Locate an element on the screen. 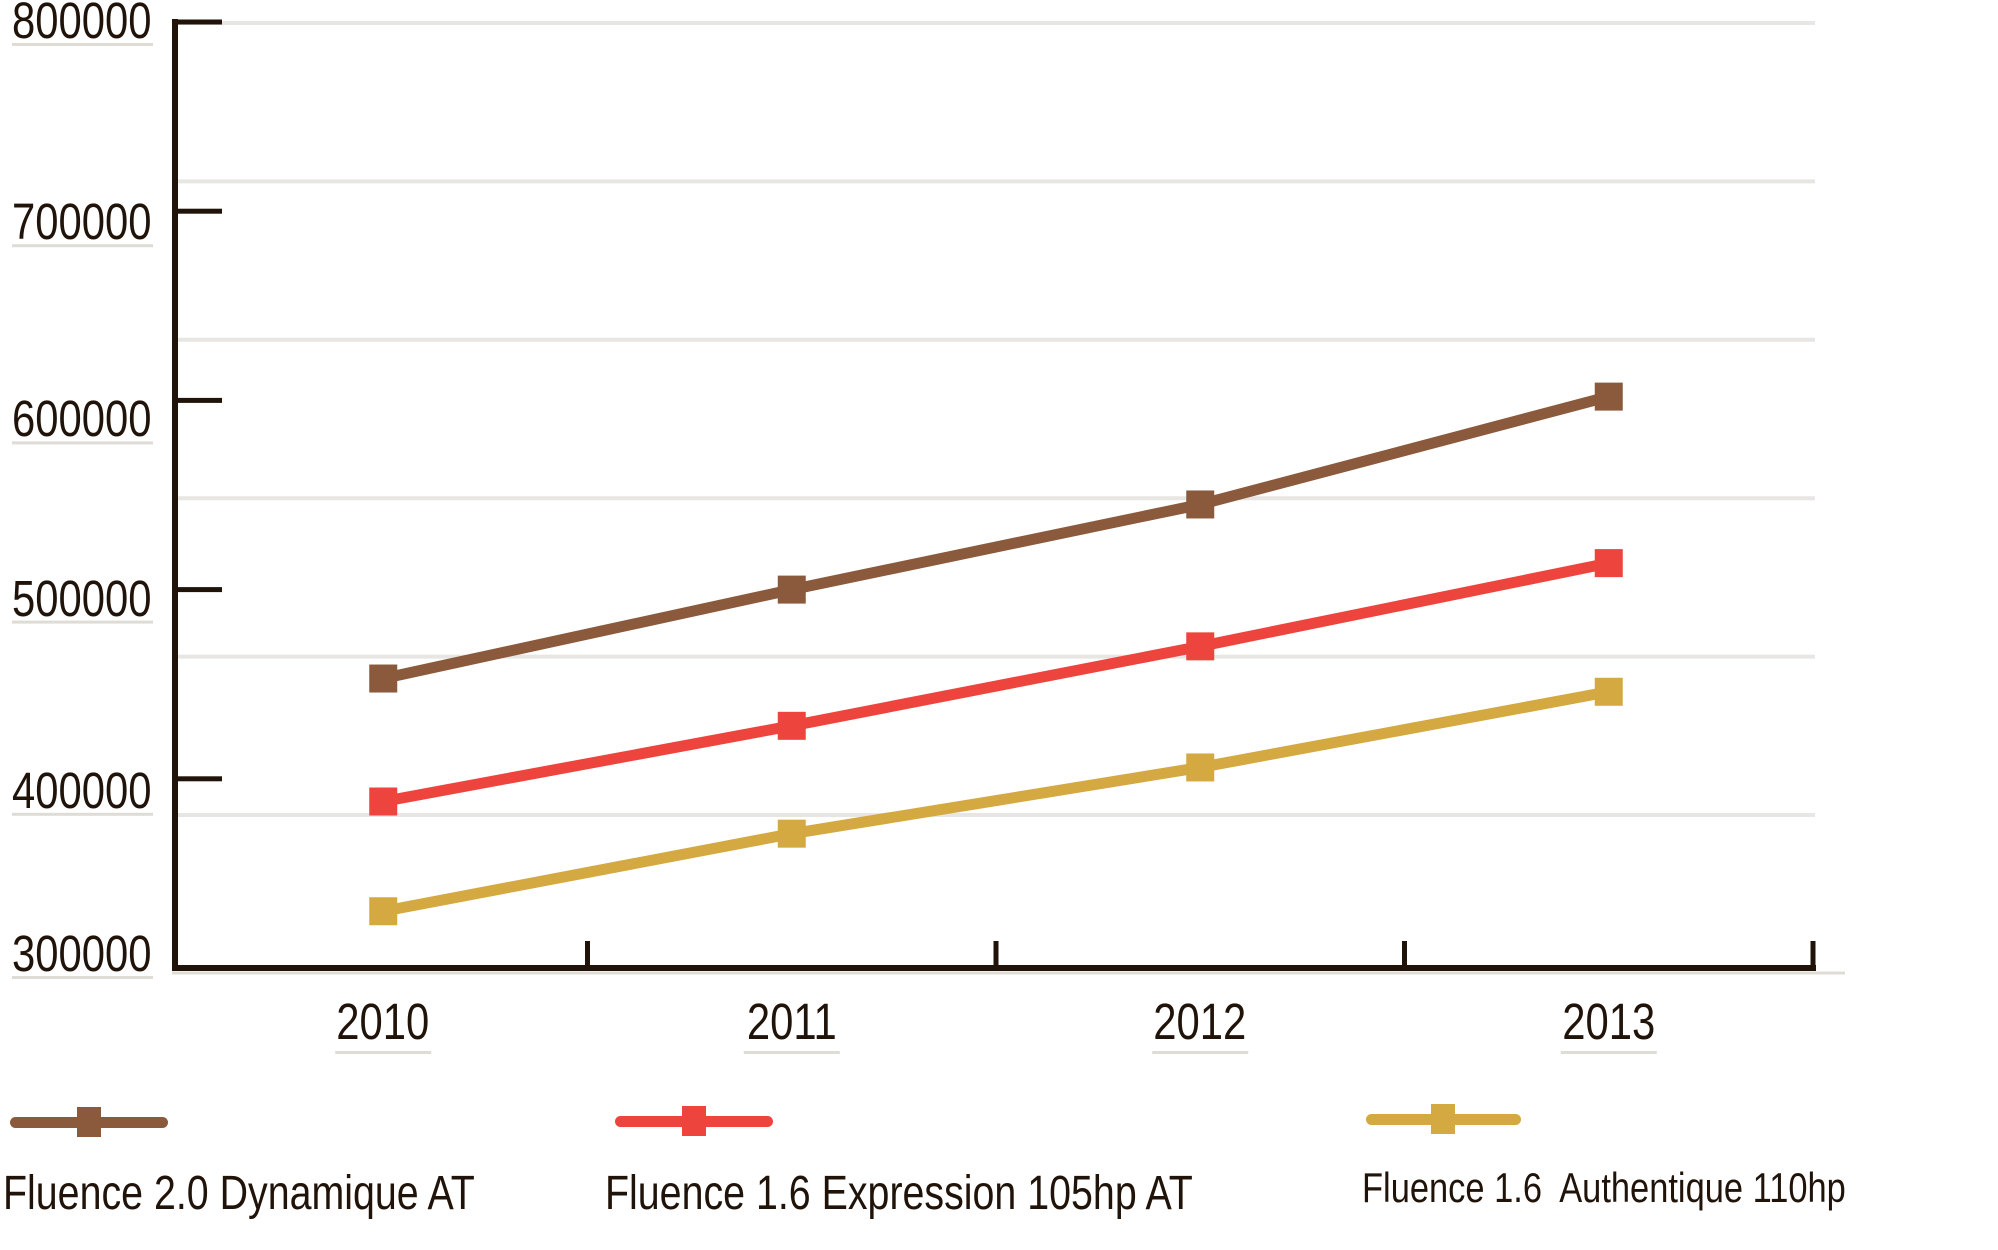 The height and width of the screenshot is (1250, 1998). x-axis-label: 2011 is located at coordinates (792, 1021).